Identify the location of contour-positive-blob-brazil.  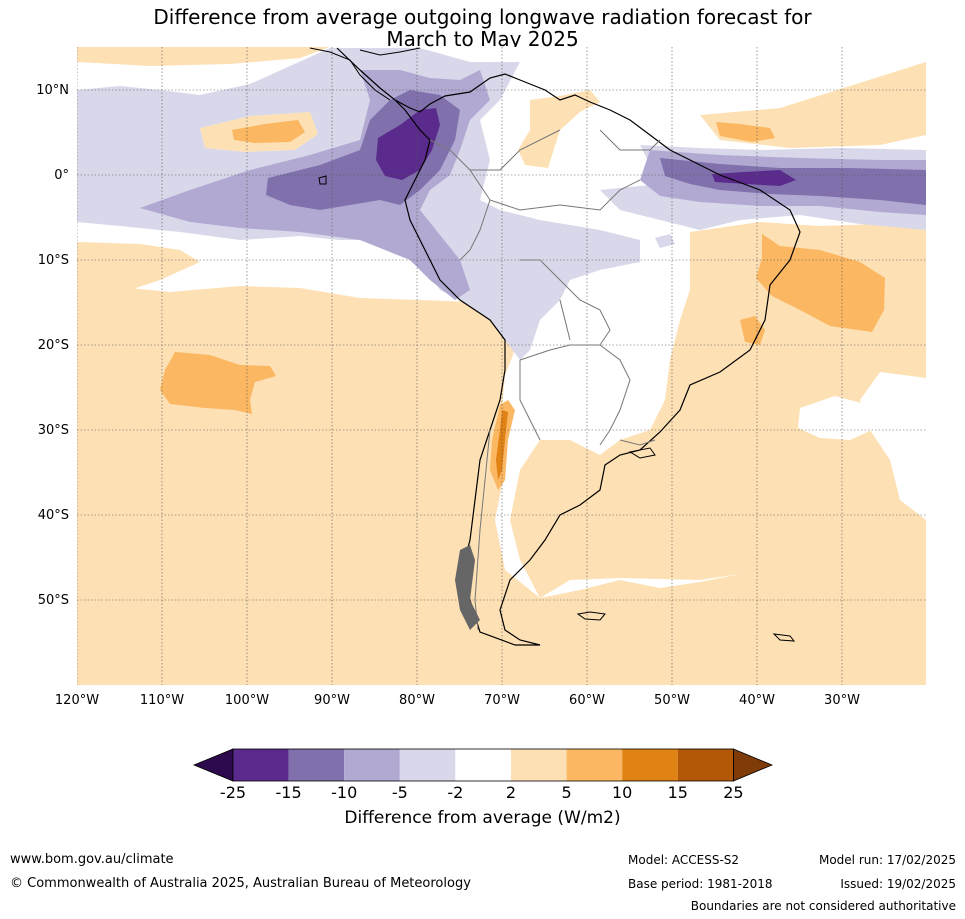
(820, 283).